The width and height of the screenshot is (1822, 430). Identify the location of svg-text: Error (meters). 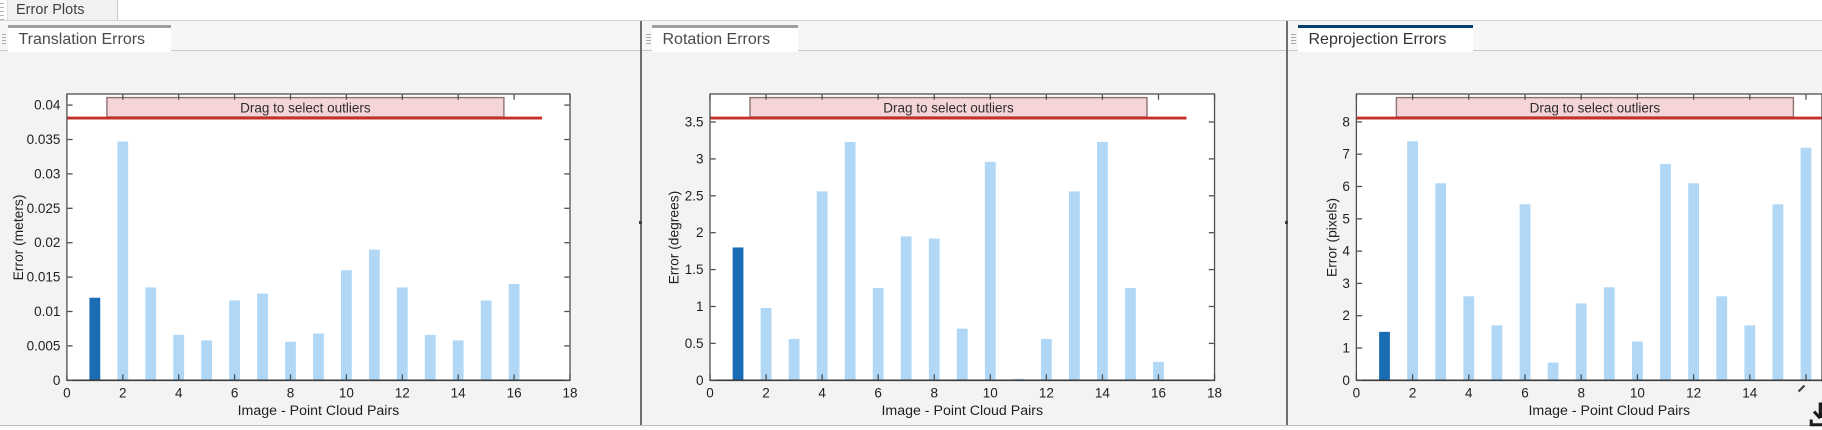
(18, 238).